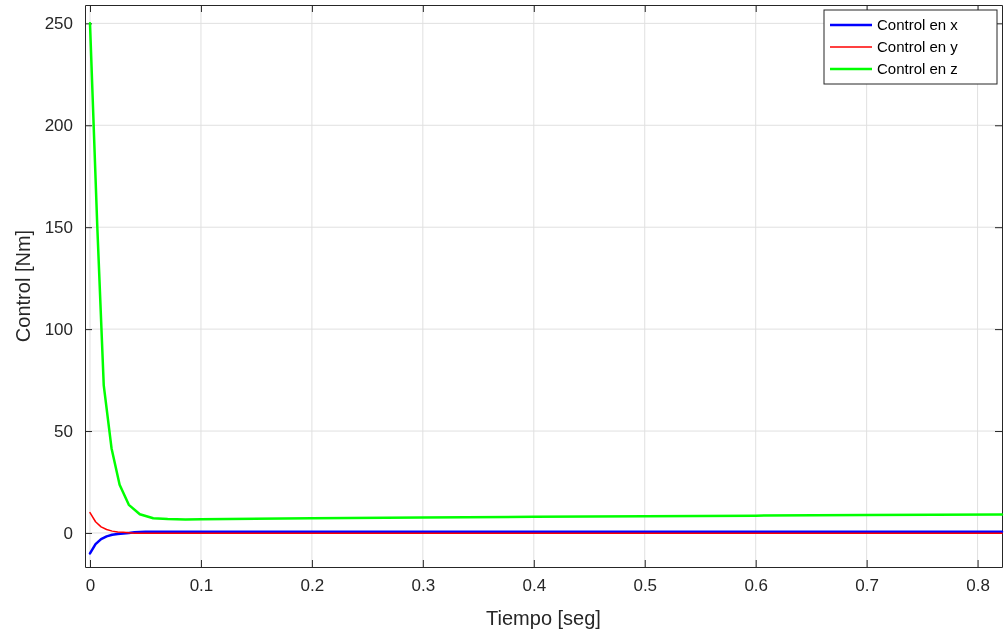  Describe the element at coordinates (756, 586) in the screenshot. I see `x-tick-label: 0.6` at that location.